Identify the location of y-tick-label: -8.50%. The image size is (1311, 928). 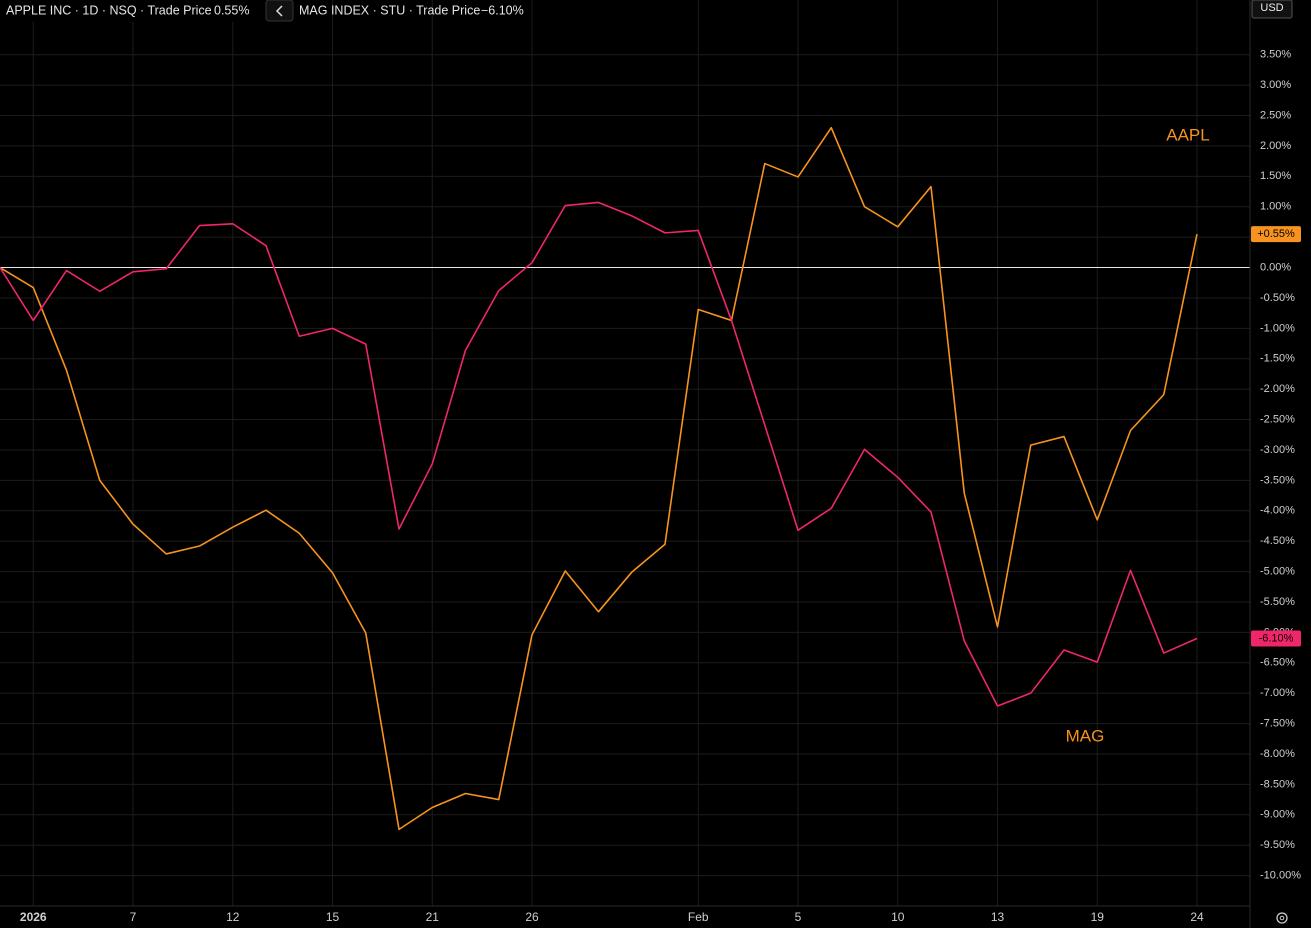
(1277, 784).